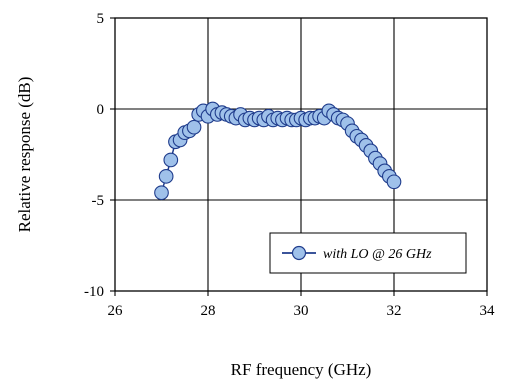 Image resolution: width=506 pixels, height=388 pixels. Describe the element at coordinates (101, 19) in the screenshot. I see `y-tick-label: 5` at that location.